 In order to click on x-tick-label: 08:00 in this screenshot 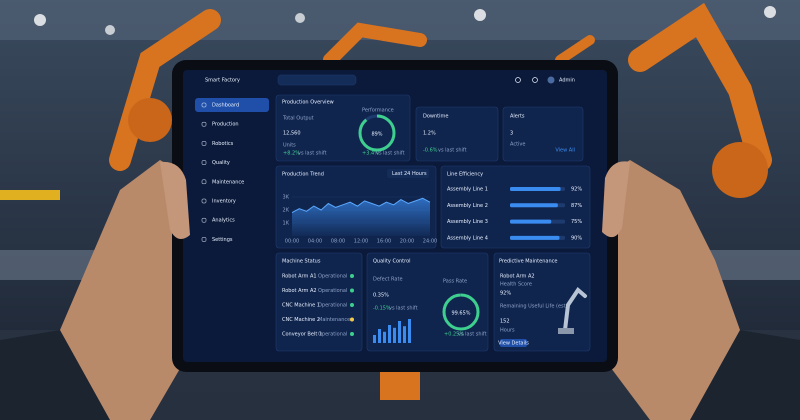, I will do `click(338, 242)`.